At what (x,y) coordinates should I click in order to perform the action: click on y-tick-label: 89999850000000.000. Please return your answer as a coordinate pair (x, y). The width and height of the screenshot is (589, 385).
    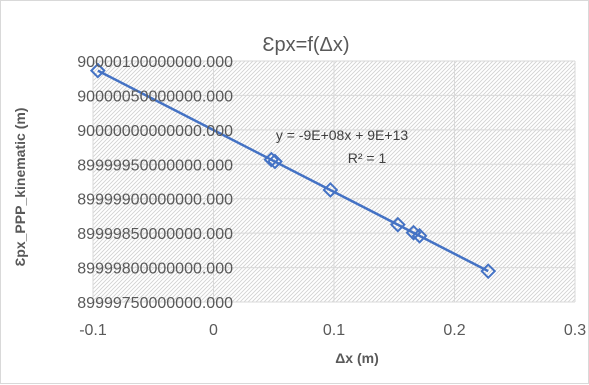
    Looking at the image, I should click on (155, 234).